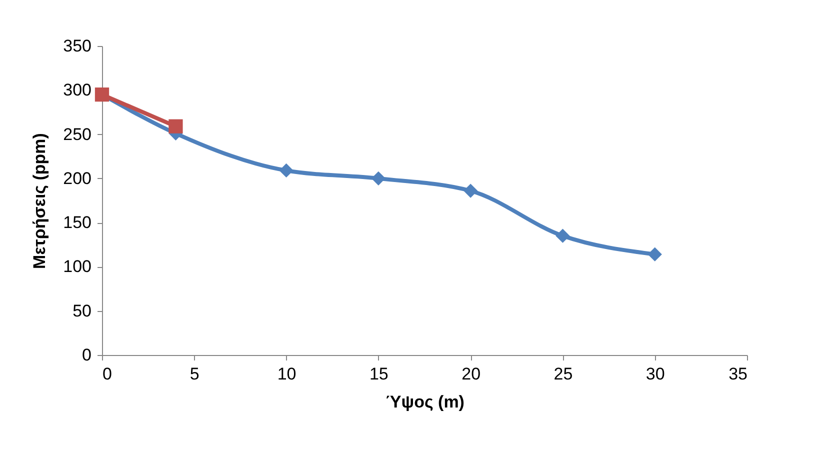 The image size is (824, 466). I want to click on x-tick-label: 0, so click(107, 374).